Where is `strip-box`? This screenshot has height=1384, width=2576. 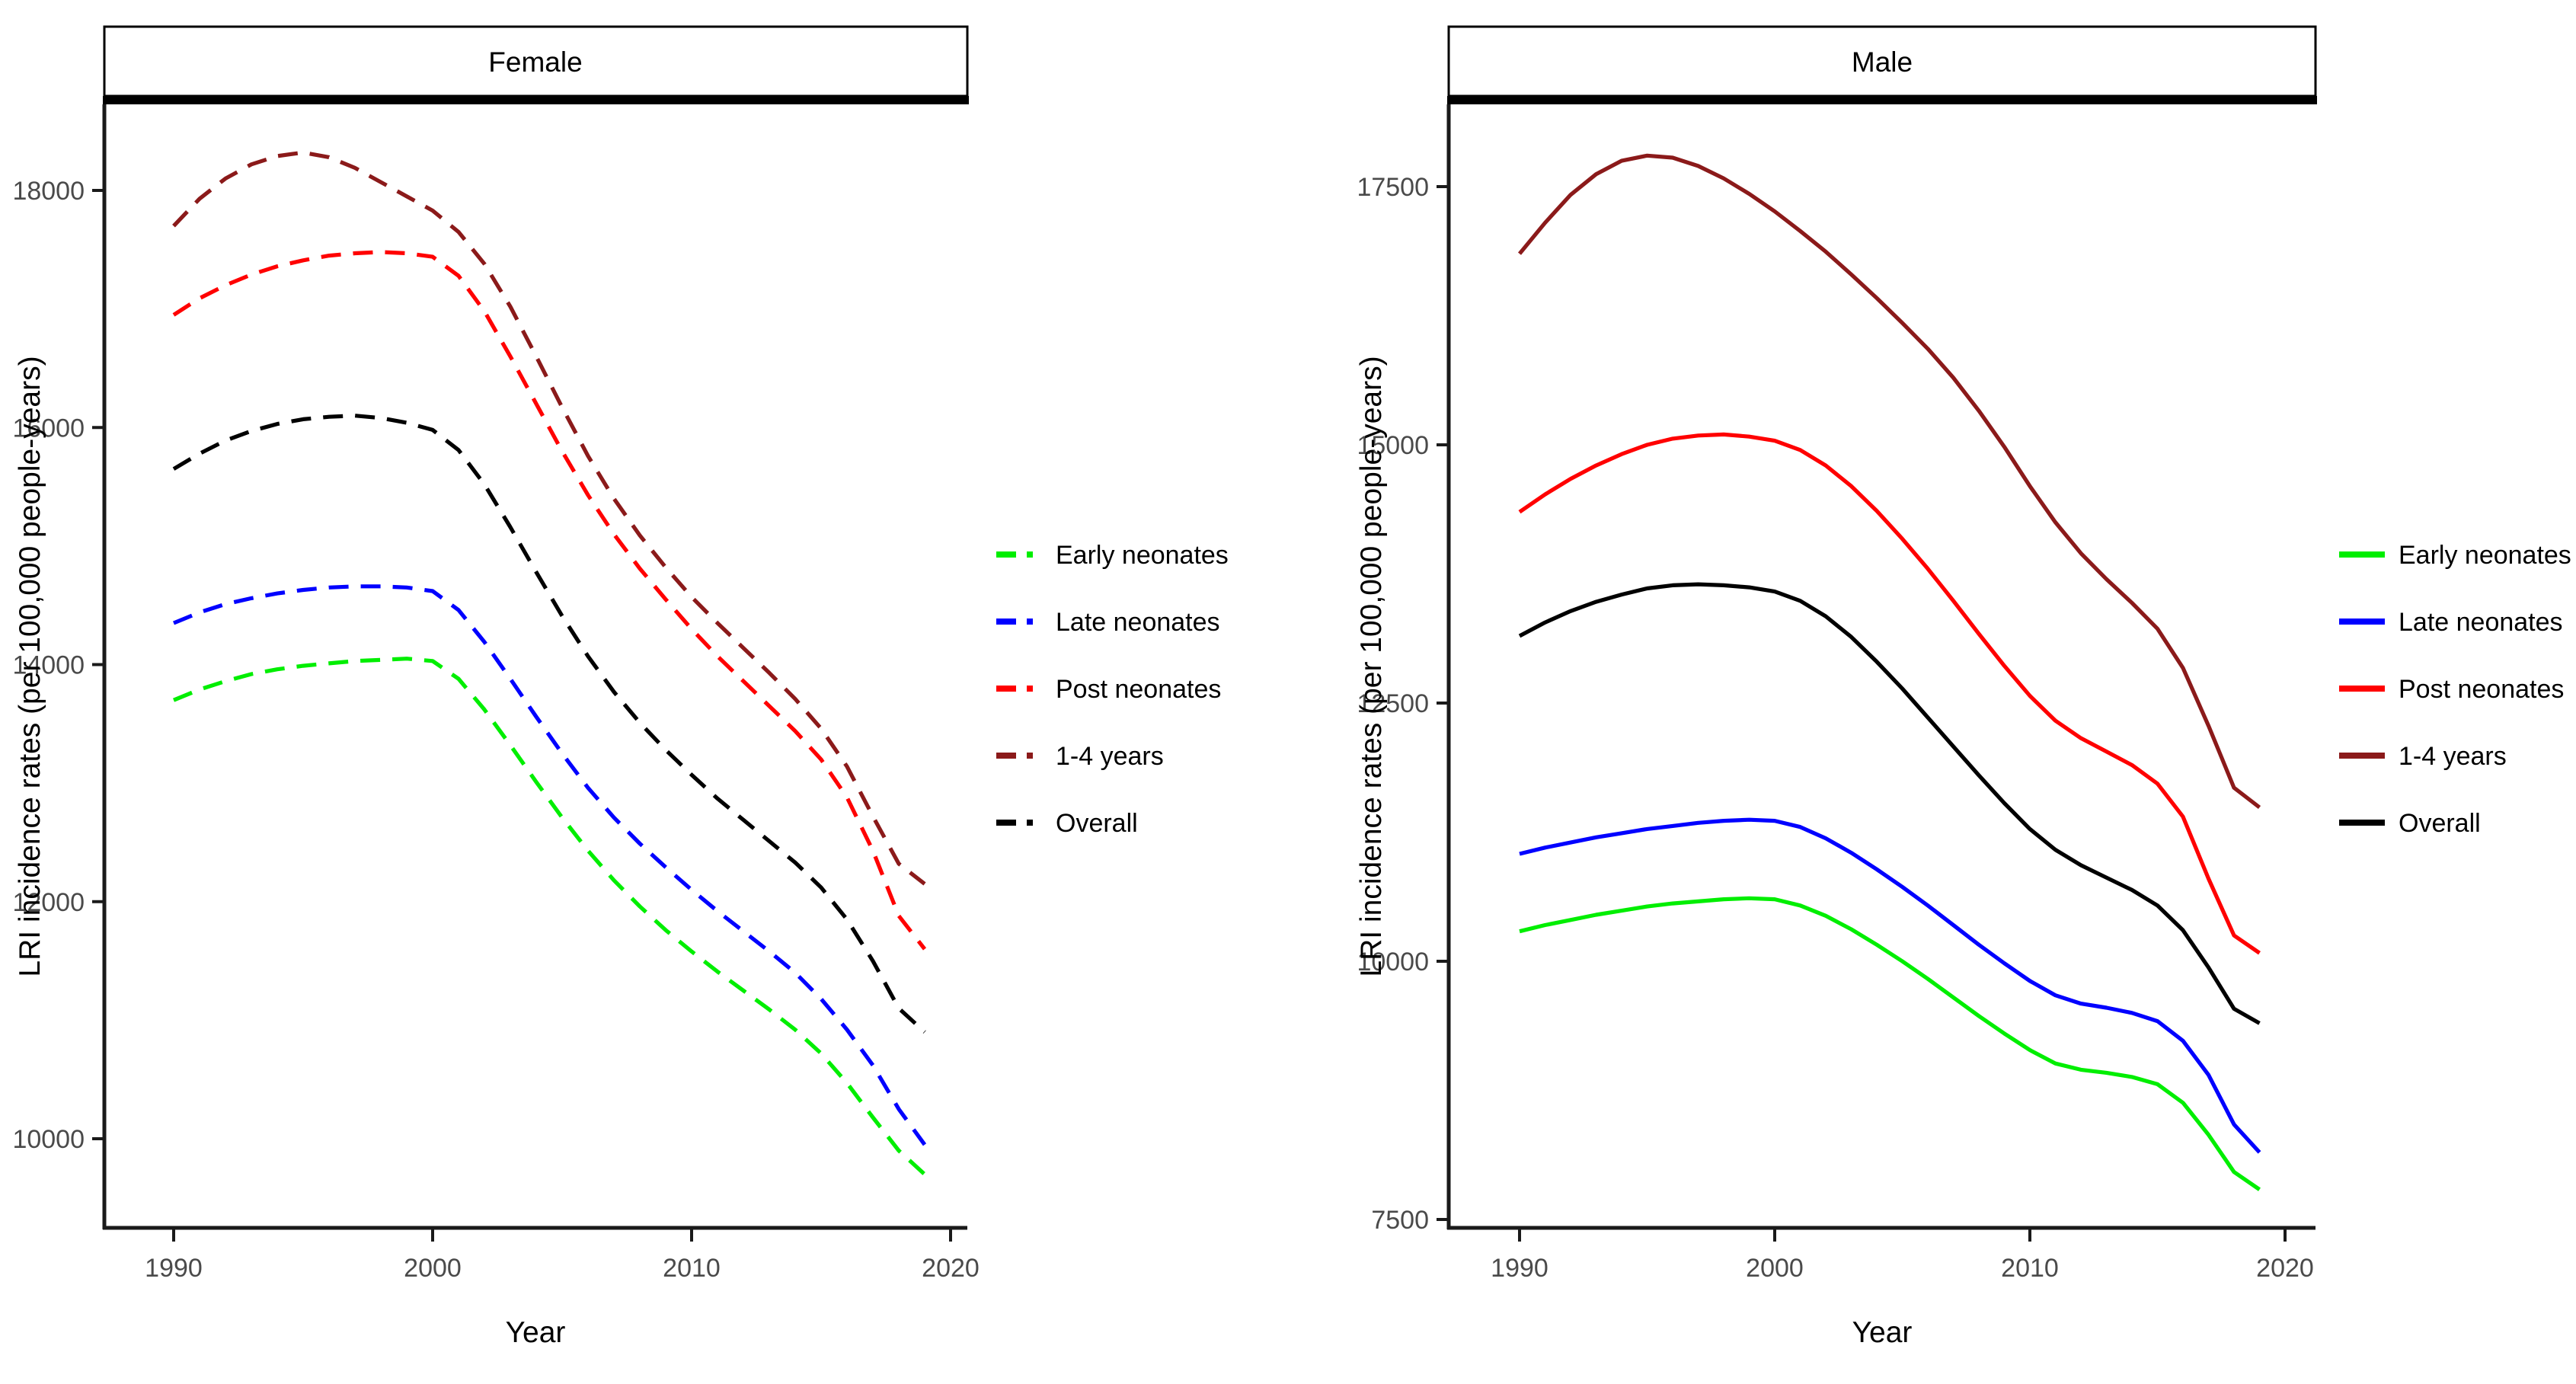
strip-box is located at coordinates (536, 61).